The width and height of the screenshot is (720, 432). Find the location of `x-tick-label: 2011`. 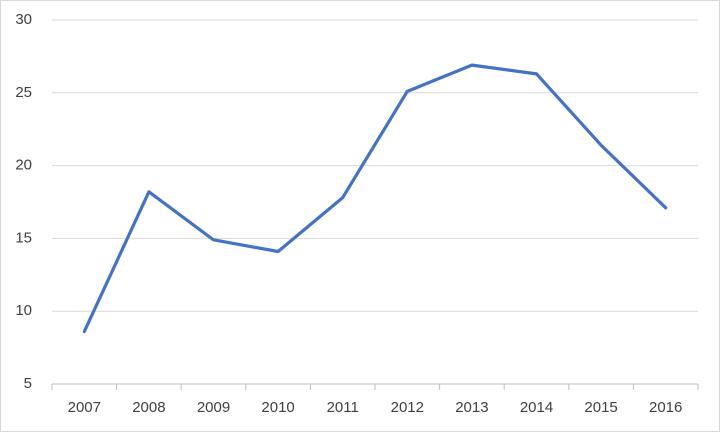

x-tick-label: 2011 is located at coordinates (343, 407).